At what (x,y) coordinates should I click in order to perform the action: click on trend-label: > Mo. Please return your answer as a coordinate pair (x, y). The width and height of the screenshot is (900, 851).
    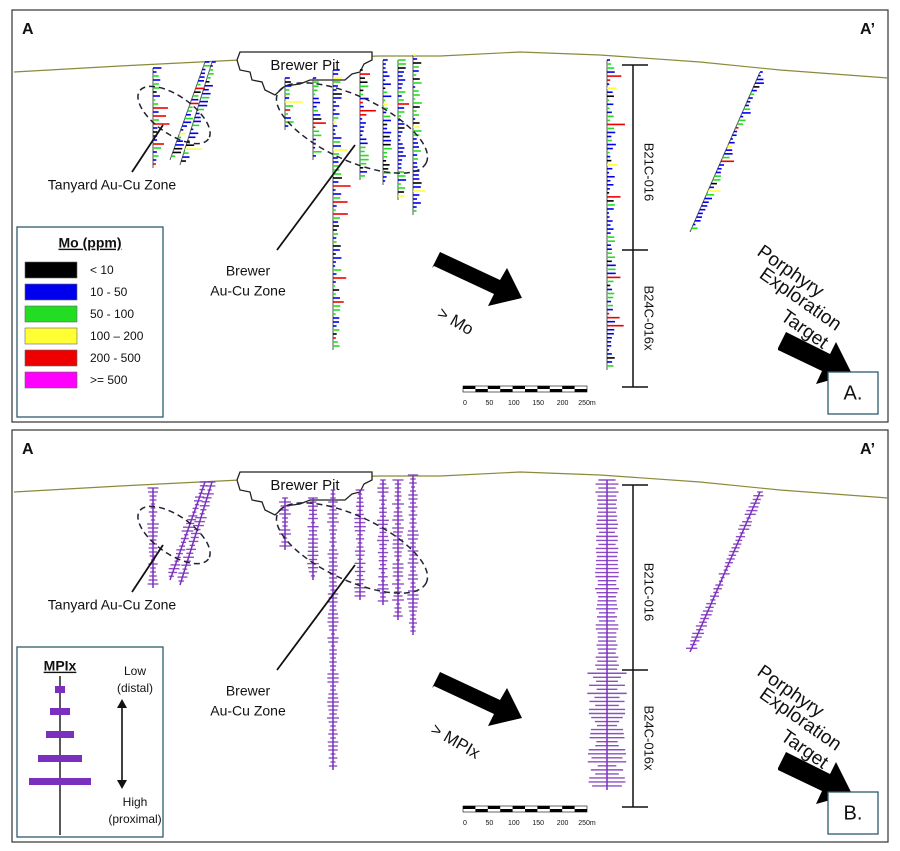
    Looking at the image, I should click on (455, 321).